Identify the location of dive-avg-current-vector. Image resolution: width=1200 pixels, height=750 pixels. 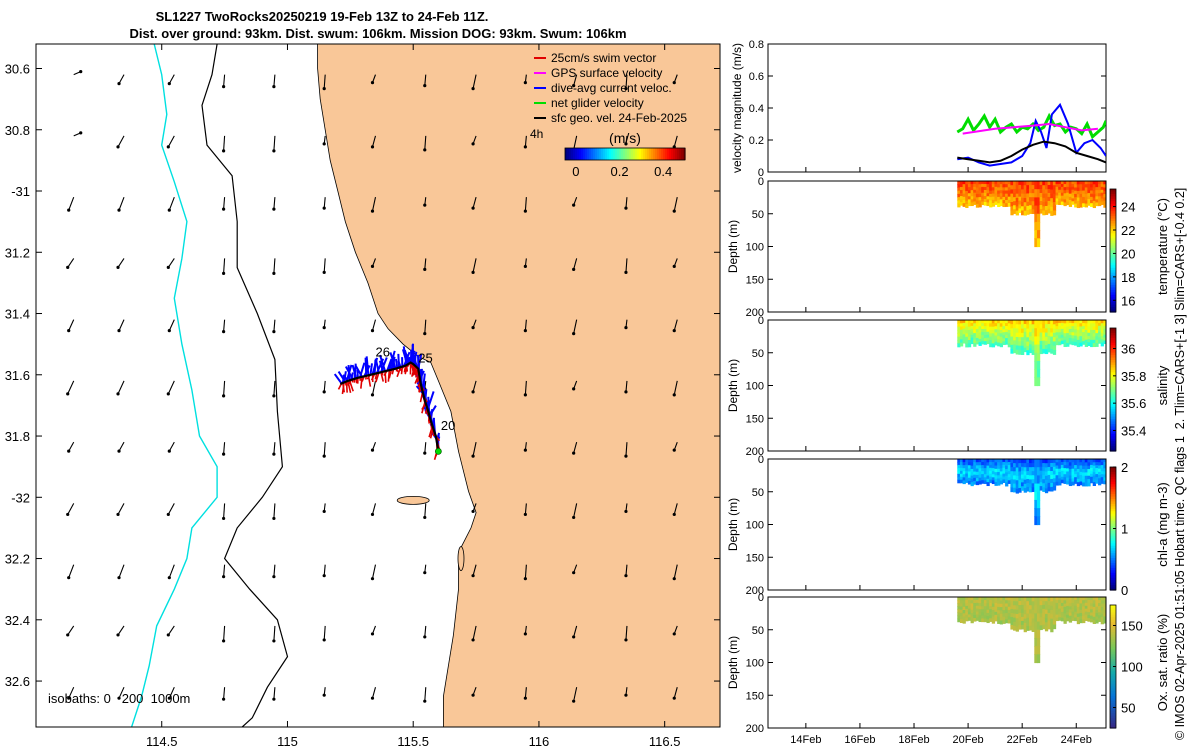
(345, 377).